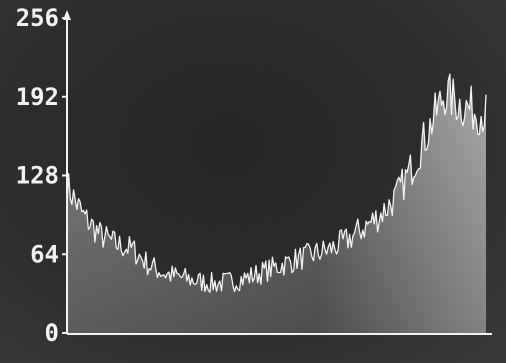 The image size is (506, 363). What do you see at coordinates (37, 97) in the screenshot?
I see `y-tick-label: 192` at bounding box center [37, 97].